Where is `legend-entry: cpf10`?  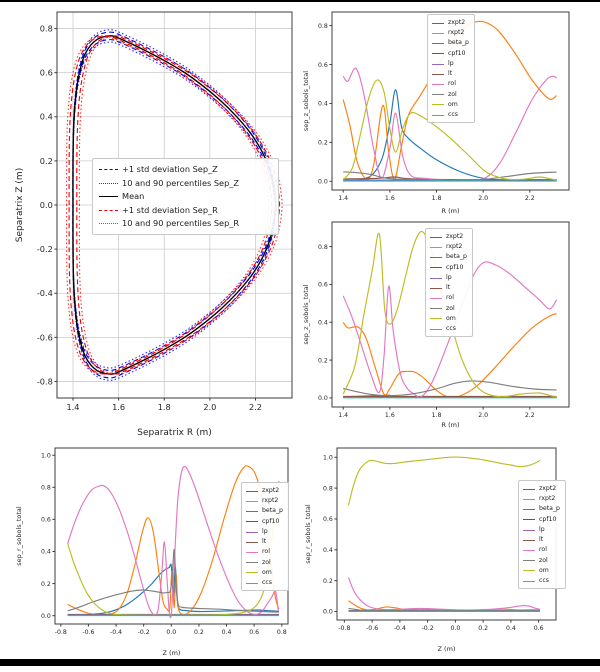
legend-entry: cpf10 is located at coordinates (448, 268).